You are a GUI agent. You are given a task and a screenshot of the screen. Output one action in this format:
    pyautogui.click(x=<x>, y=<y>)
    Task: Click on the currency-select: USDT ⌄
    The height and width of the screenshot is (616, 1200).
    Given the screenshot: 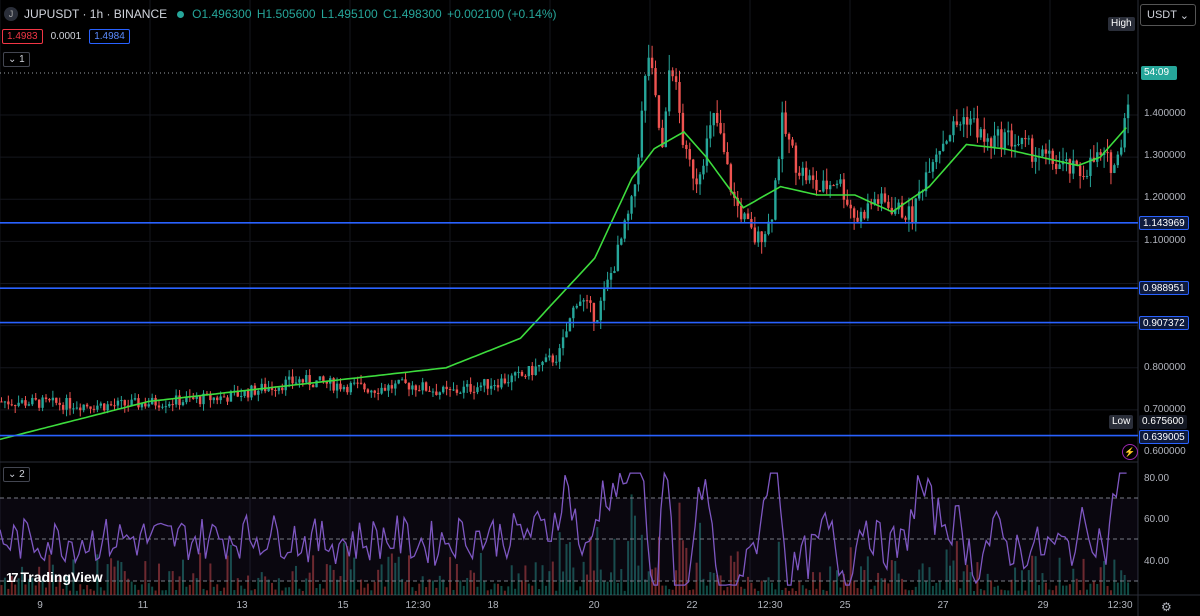 What is the action you would take?
    pyautogui.click(x=1168, y=15)
    